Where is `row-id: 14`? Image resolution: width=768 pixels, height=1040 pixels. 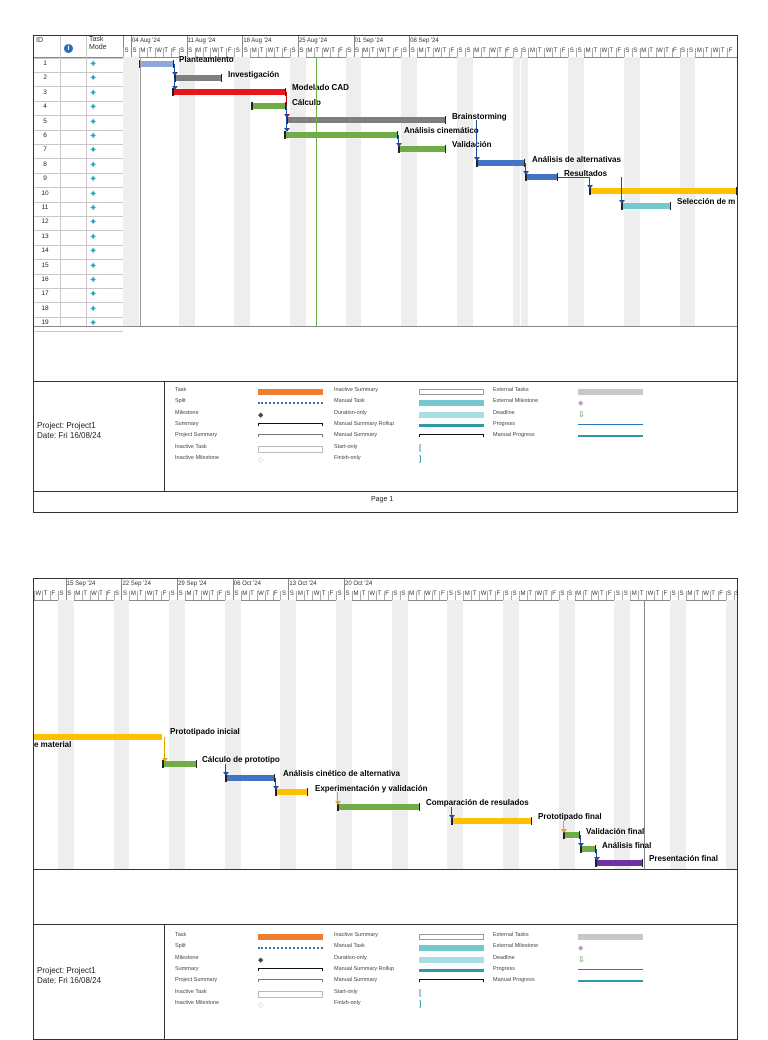 row-id: 14 is located at coordinates (45, 251).